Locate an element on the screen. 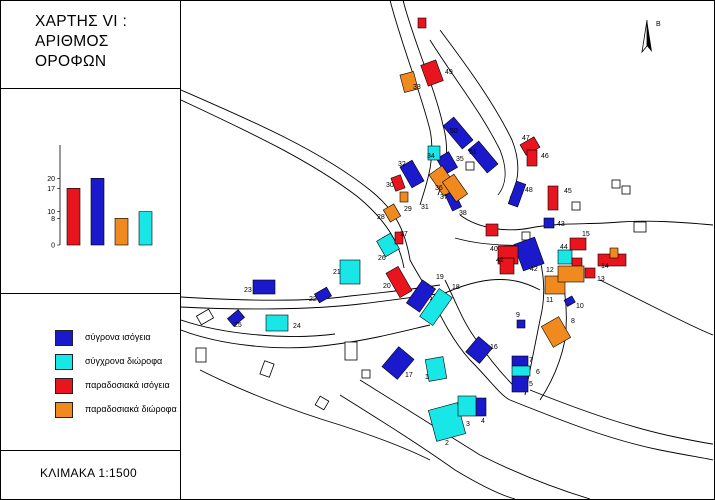  building-number: 2 is located at coordinates (447, 443).